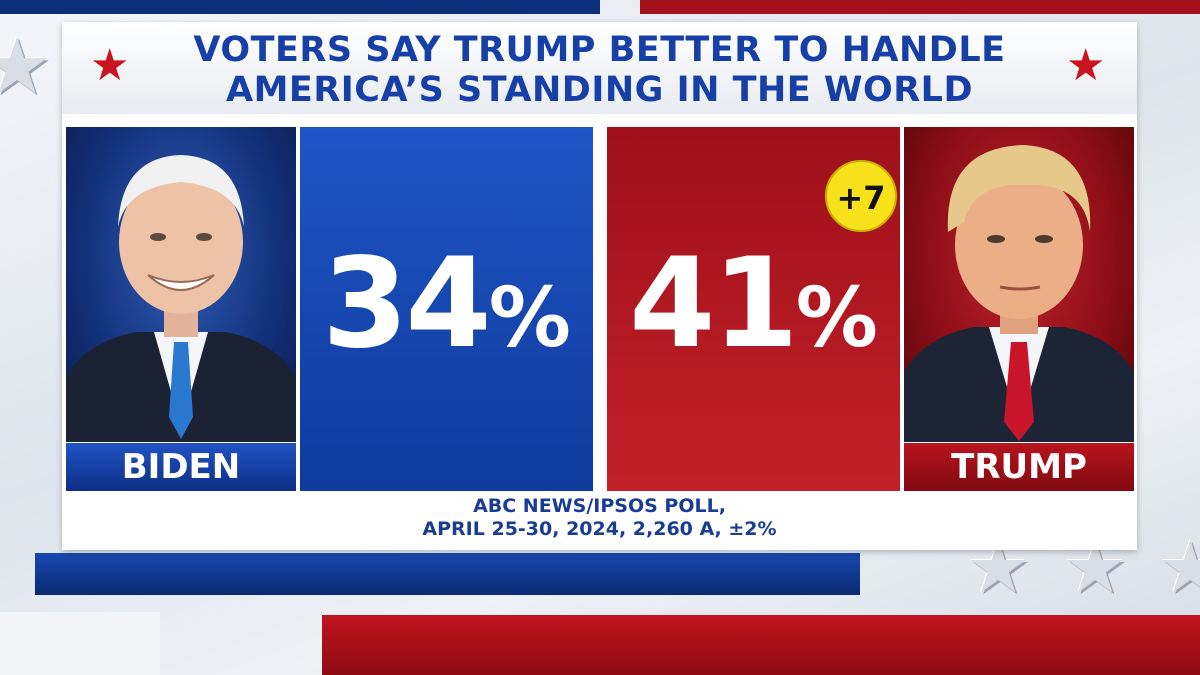  I want to click on margin-badge: +7, so click(861, 196).